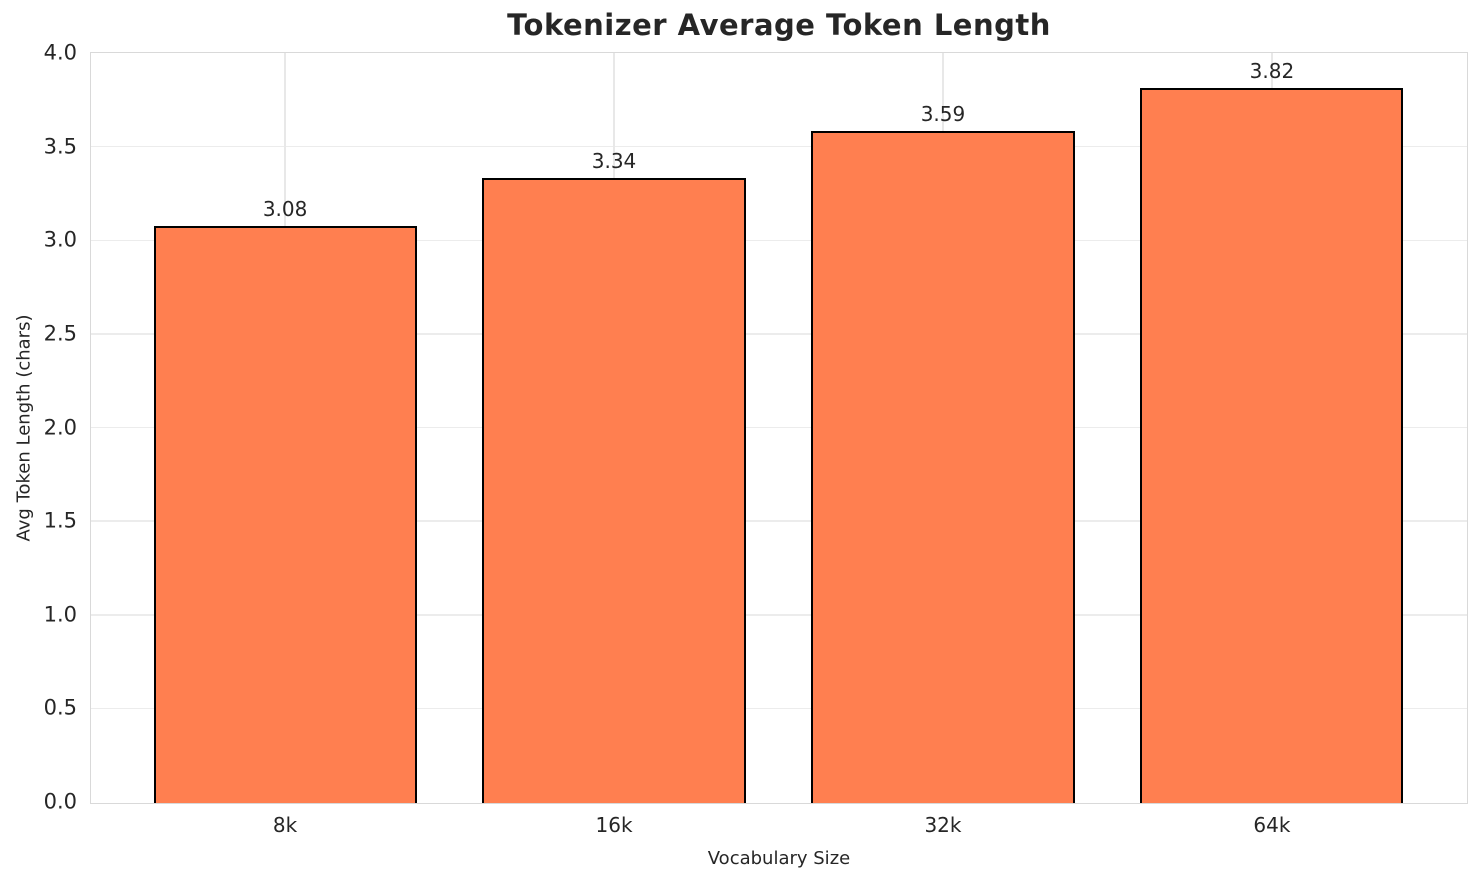 Image resolution: width=1484 pixels, height=885 pixels. What do you see at coordinates (60, 614) in the screenshot?
I see `y-tick-label: 1.0` at bounding box center [60, 614].